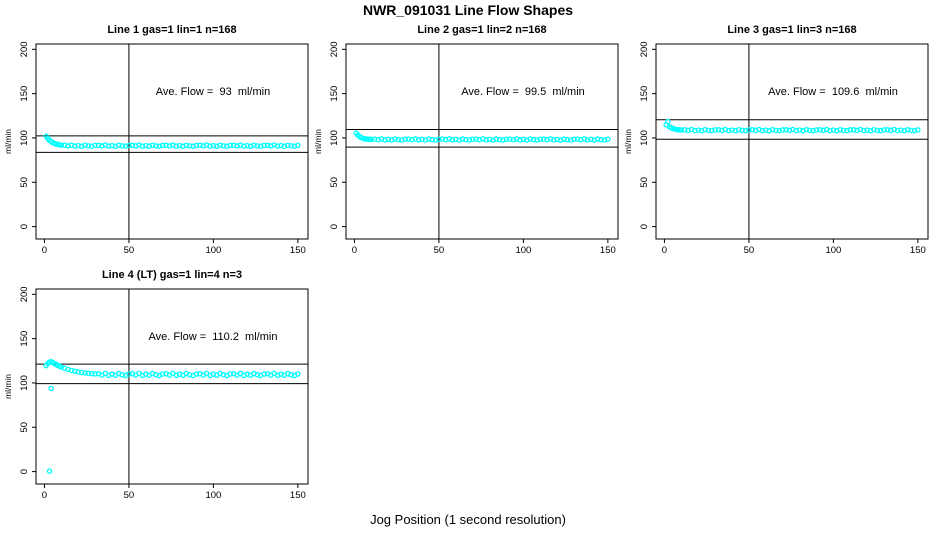 The image size is (936, 540). I want to click on subplot-title: Line 1 gas=1 lin=1 n=168, so click(172, 30).